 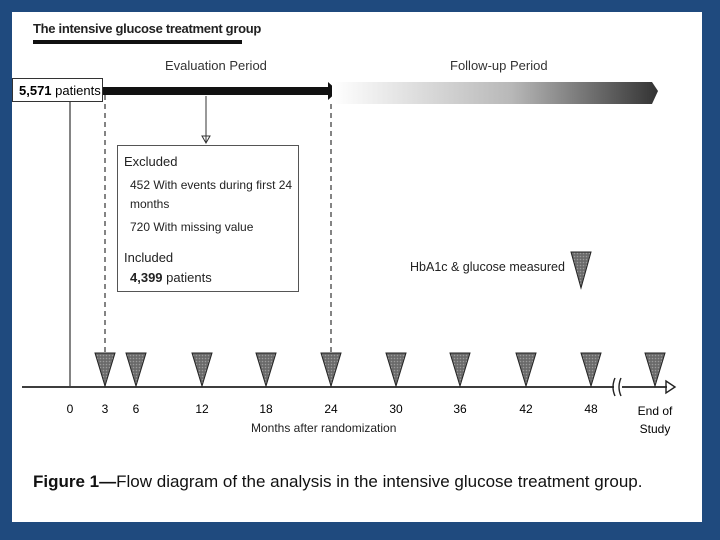 What do you see at coordinates (655, 420) in the screenshot?
I see `end-of-study-label: End of Study` at bounding box center [655, 420].